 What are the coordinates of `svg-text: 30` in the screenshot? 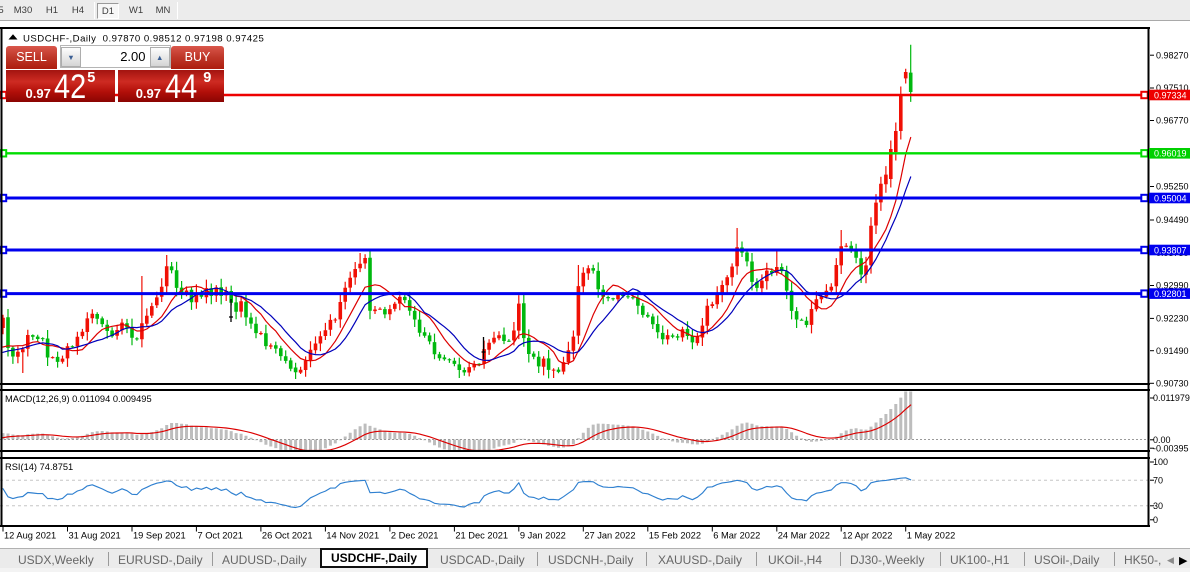 It's located at (1158, 506).